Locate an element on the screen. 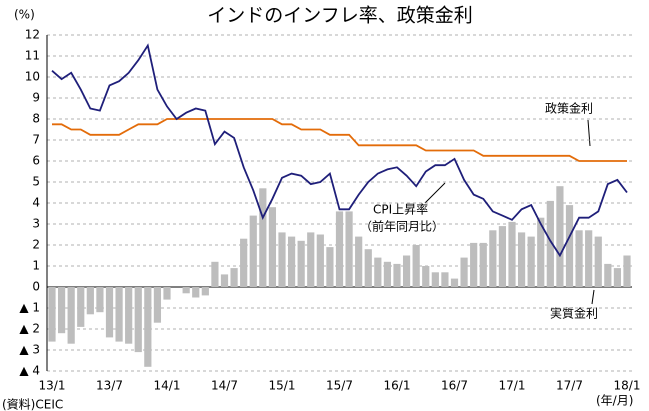 The height and width of the screenshot is (411, 649). x-tick-label: 17/1 is located at coordinates (512, 386).